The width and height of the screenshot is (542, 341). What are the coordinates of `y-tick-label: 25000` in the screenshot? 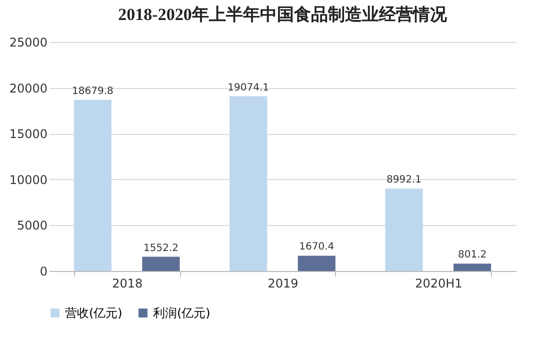 It's located at (28, 43).